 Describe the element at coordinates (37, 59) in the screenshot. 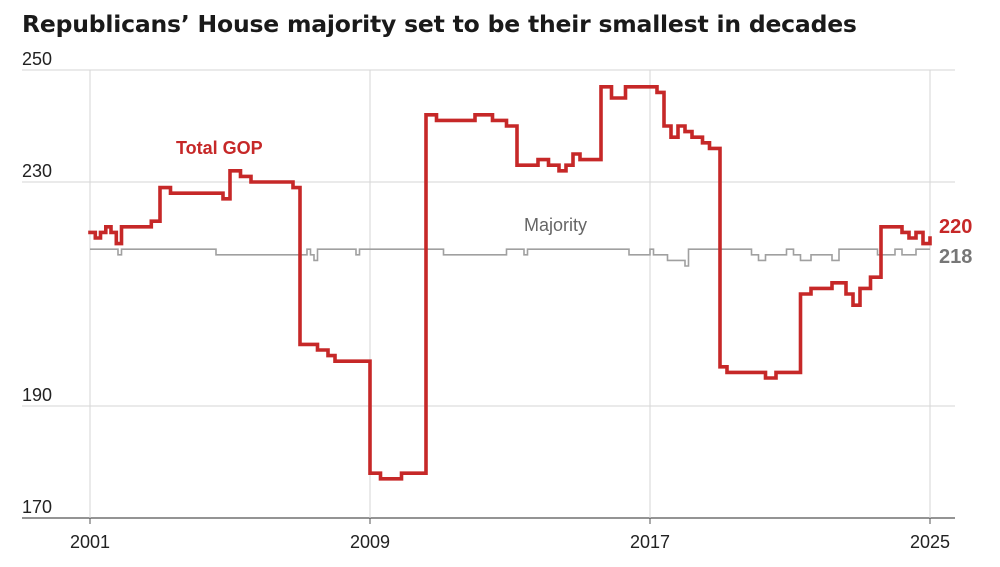

I see `y-tick-label: 250` at that location.